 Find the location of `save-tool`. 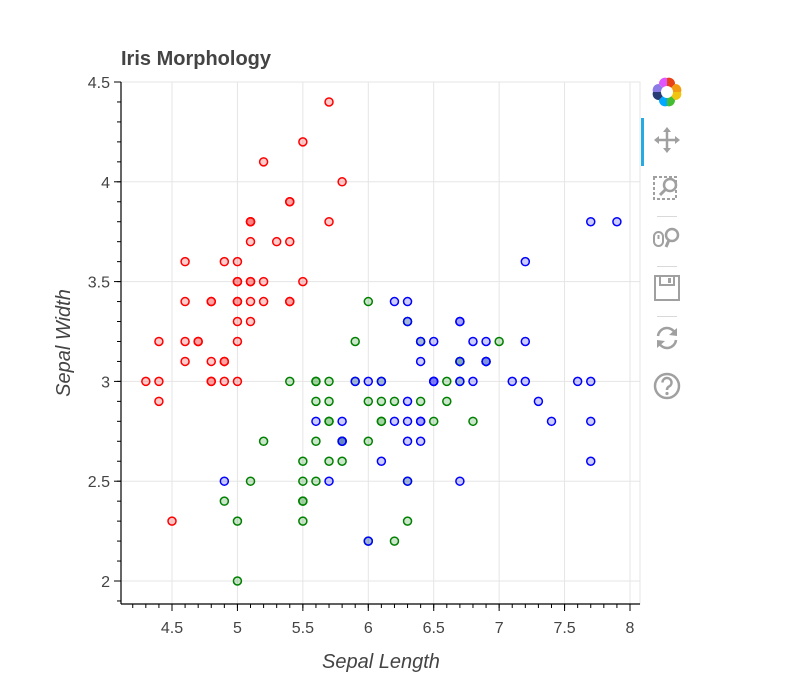

save-tool is located at coordinates (667, 290).